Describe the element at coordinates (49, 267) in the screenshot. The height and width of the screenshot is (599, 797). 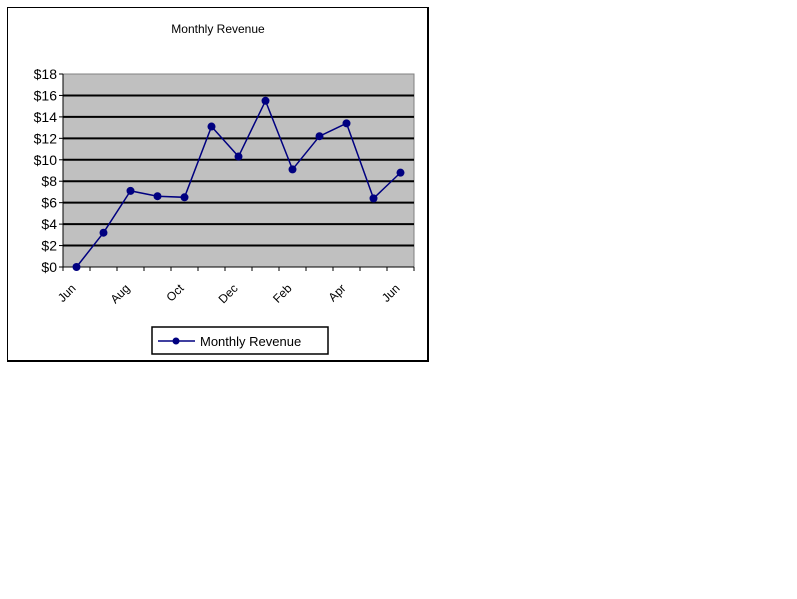
I see `y-tick-label: $0` at that location.